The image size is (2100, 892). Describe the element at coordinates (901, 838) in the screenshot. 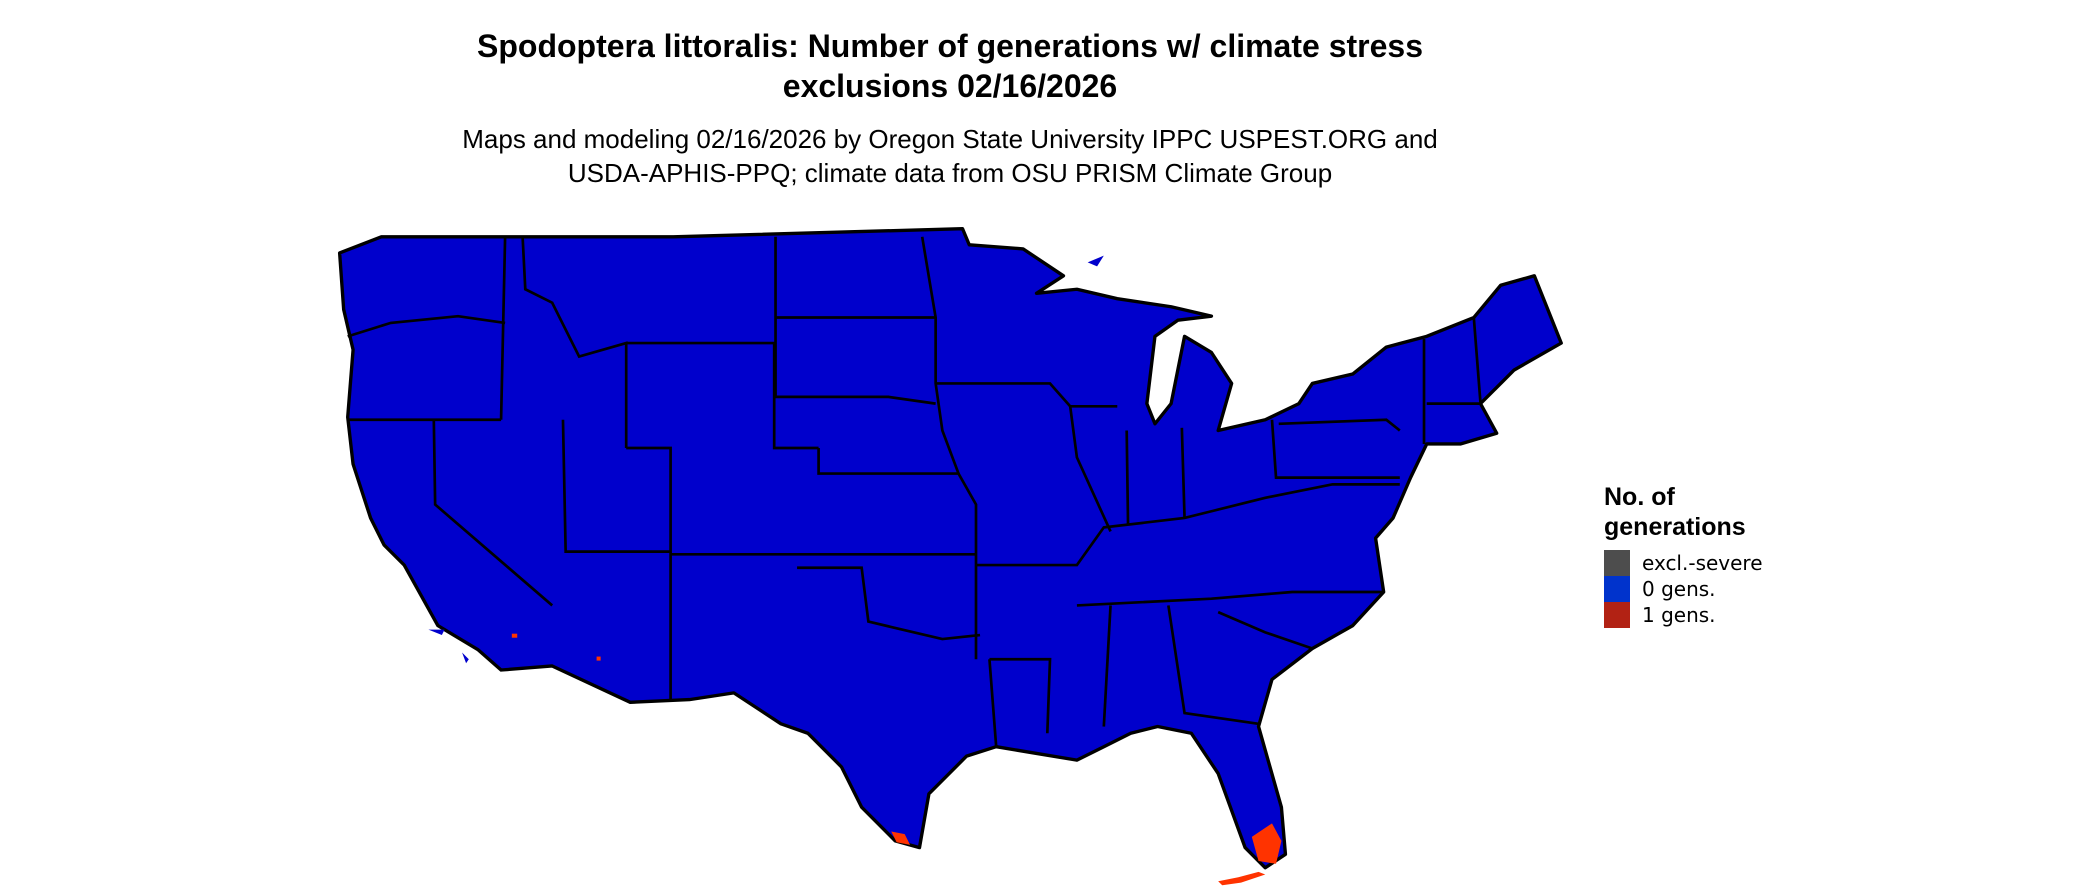

I see `south-texas-patch` at that location.